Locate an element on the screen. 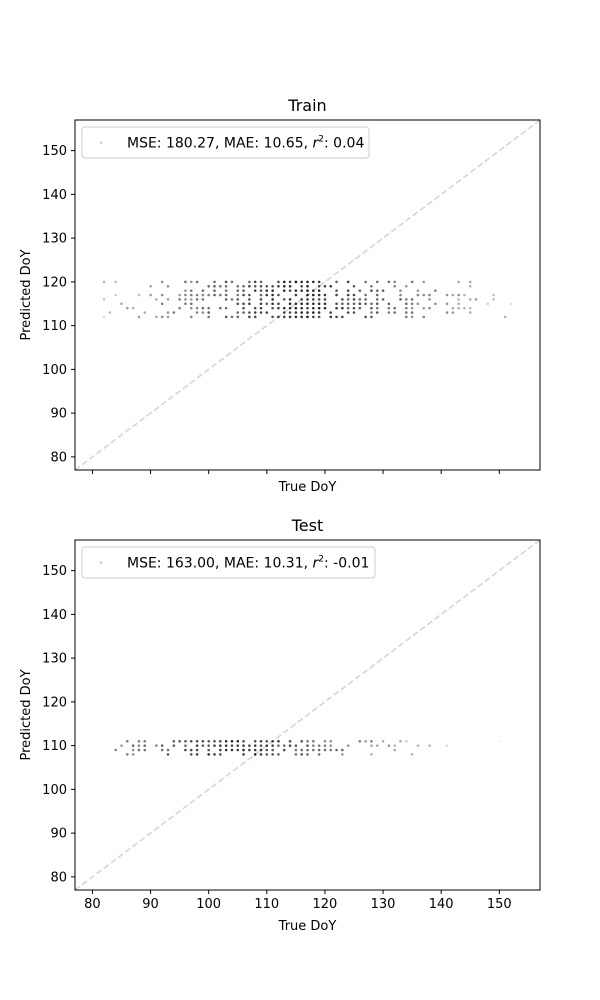  train-legend-box is located at coordinates (225, 142).